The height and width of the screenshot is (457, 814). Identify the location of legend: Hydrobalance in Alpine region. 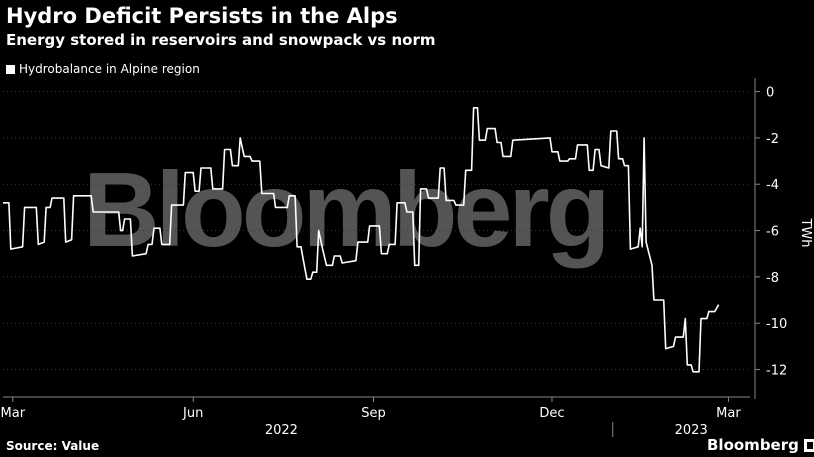
(103, 69).